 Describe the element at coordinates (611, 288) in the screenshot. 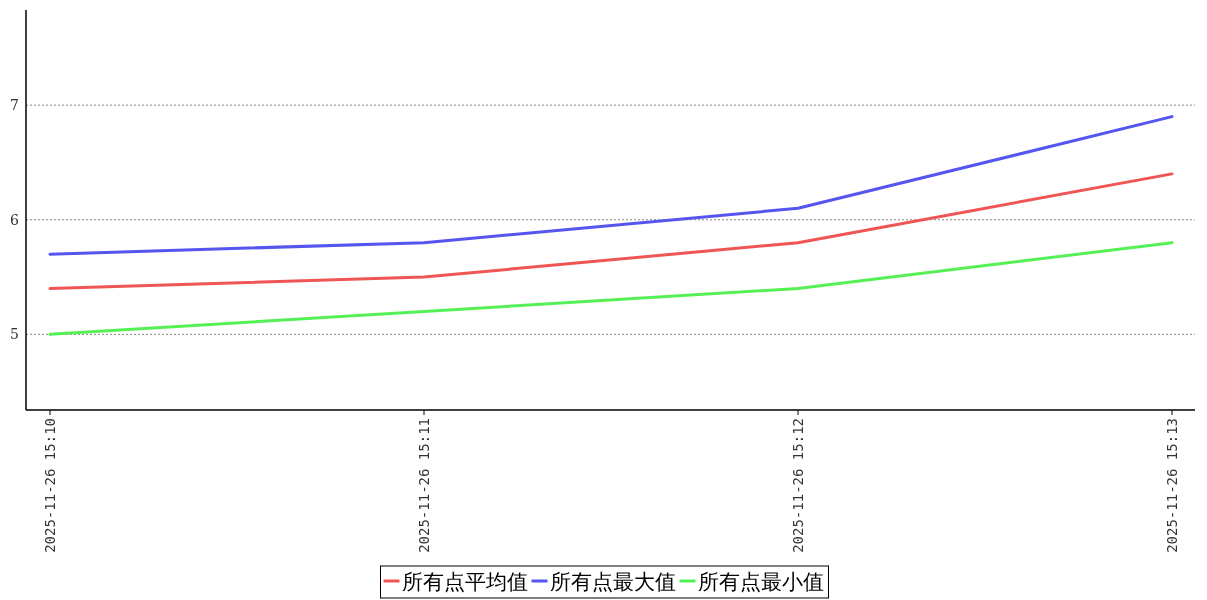

I see `line-series` at that location.